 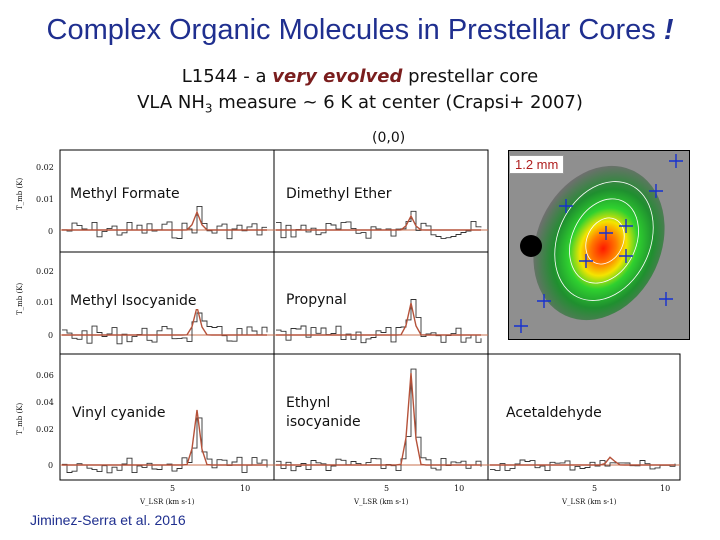 I want to click on y-tick: 0.06, so click(x=45, y=375).